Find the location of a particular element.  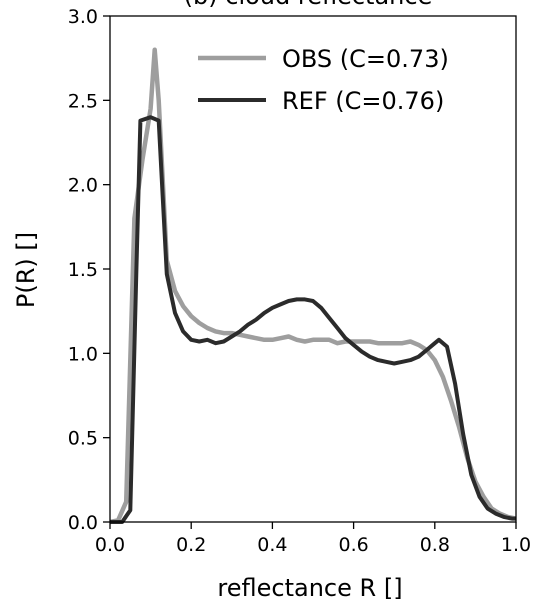

y-tick-label: 0.5 is located at coordinates (83, 439).